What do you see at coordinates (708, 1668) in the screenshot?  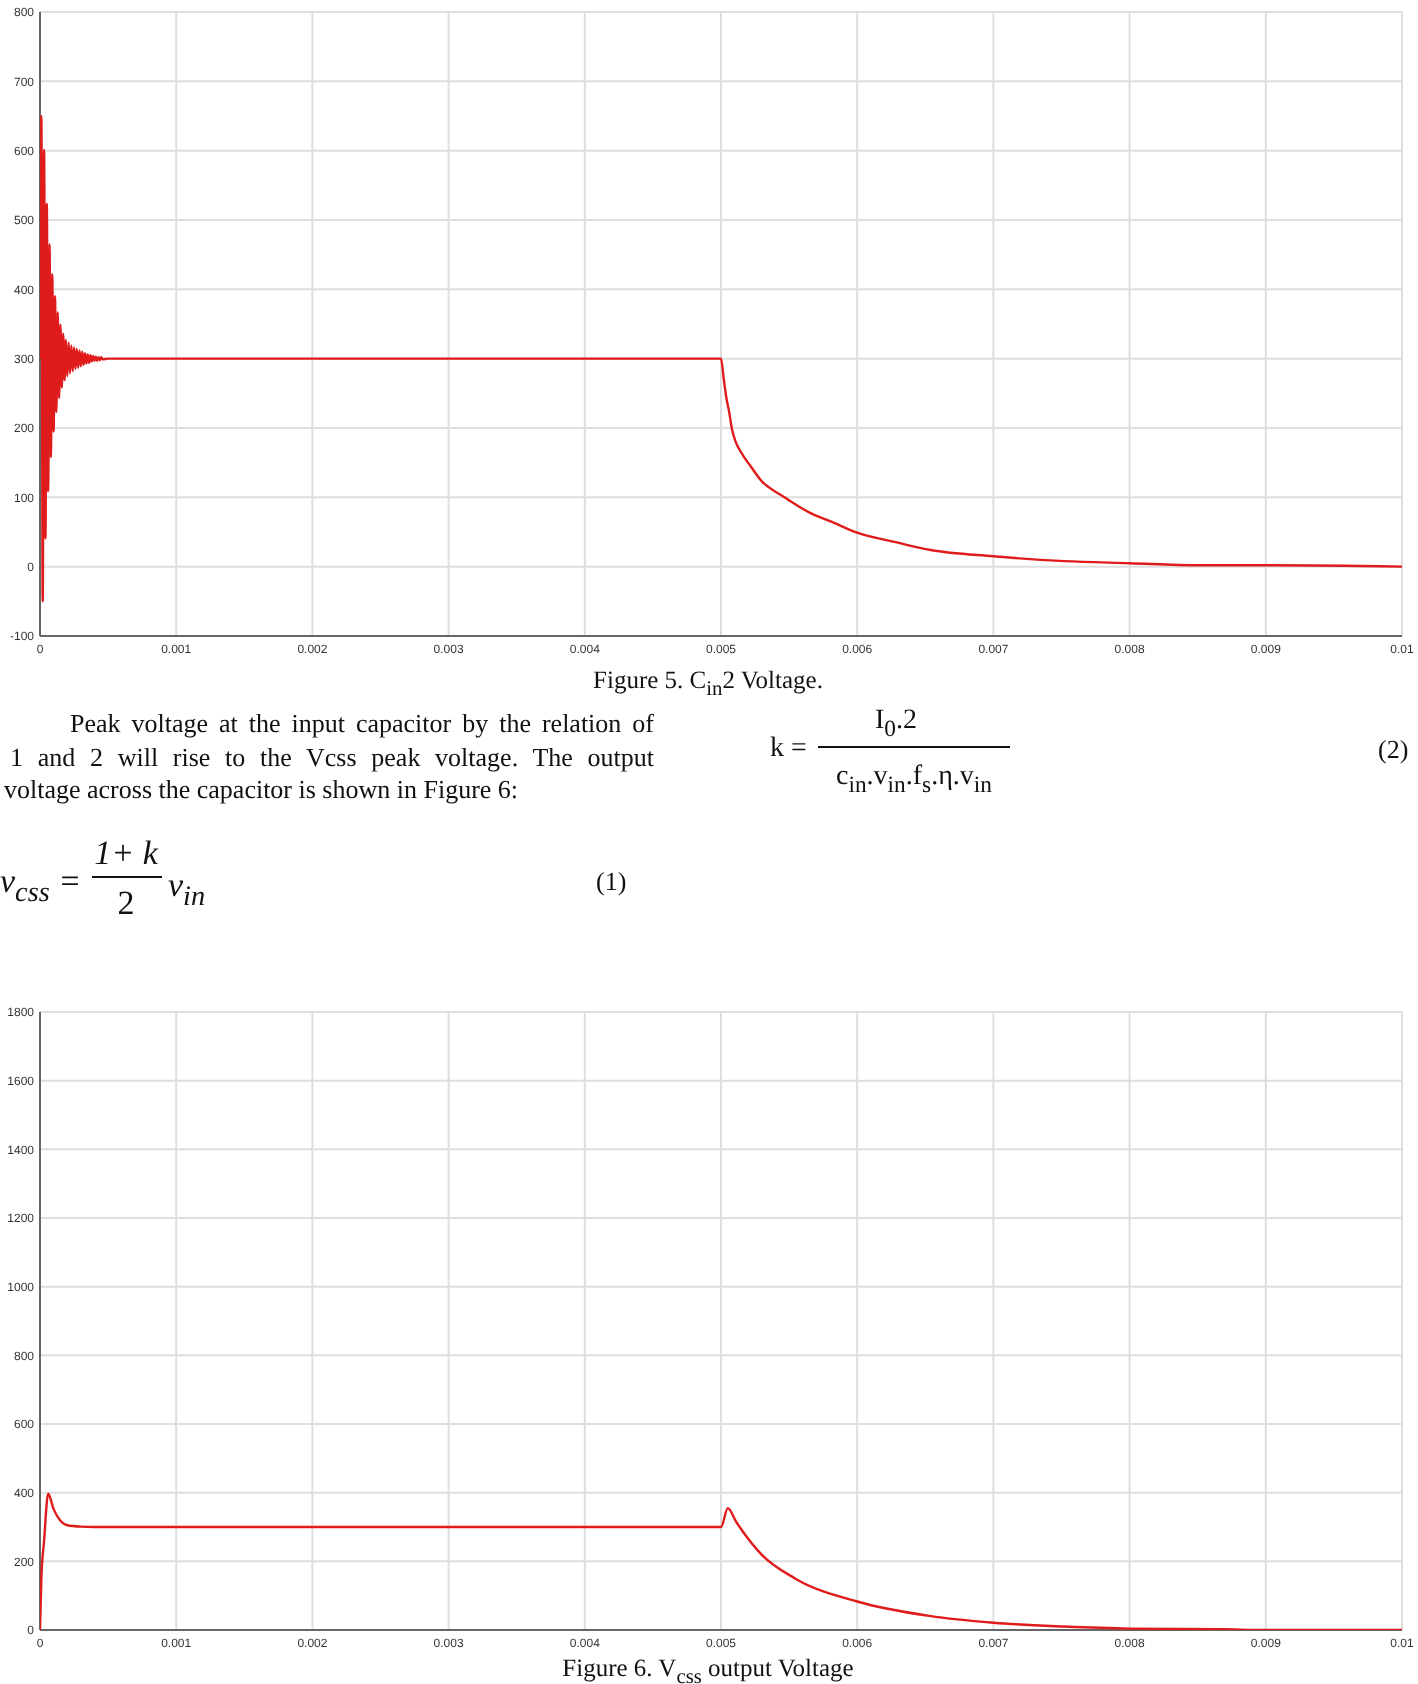 I see `caption: Figure 6. V$_{css}$ output Voltage` at bounding box center [708, 1668].